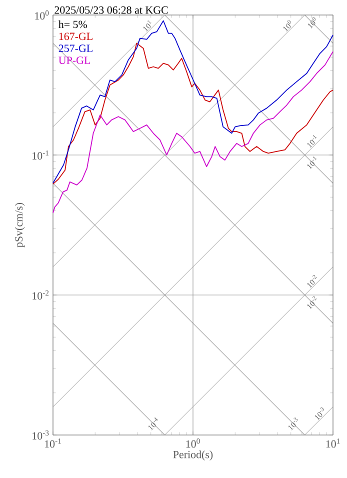  What do you see at coordinates (193, 455) in the screenshot?
I see `x-axis-title: Period(s)` at bounding box center [193, 455].